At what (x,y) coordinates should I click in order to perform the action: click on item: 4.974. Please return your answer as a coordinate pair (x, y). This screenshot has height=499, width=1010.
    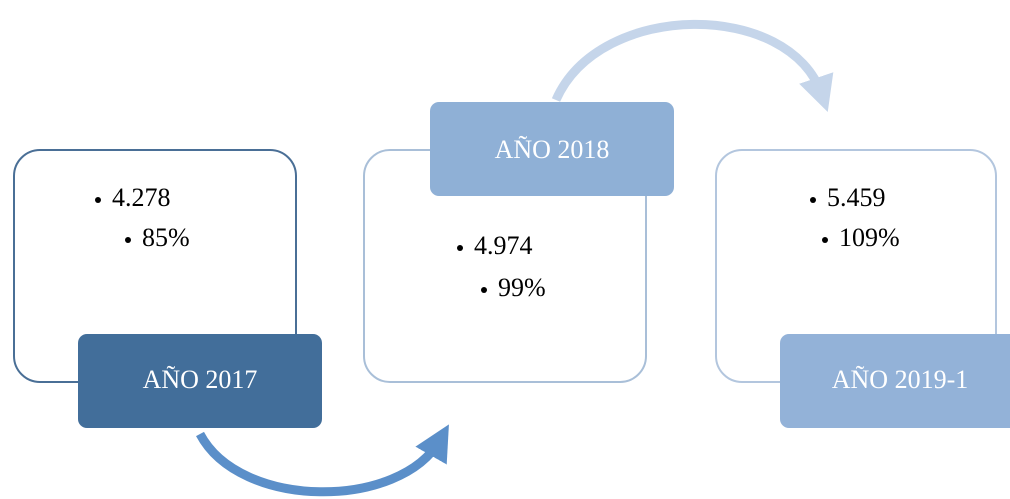
    Looking at the image, I should click on (503, 245).